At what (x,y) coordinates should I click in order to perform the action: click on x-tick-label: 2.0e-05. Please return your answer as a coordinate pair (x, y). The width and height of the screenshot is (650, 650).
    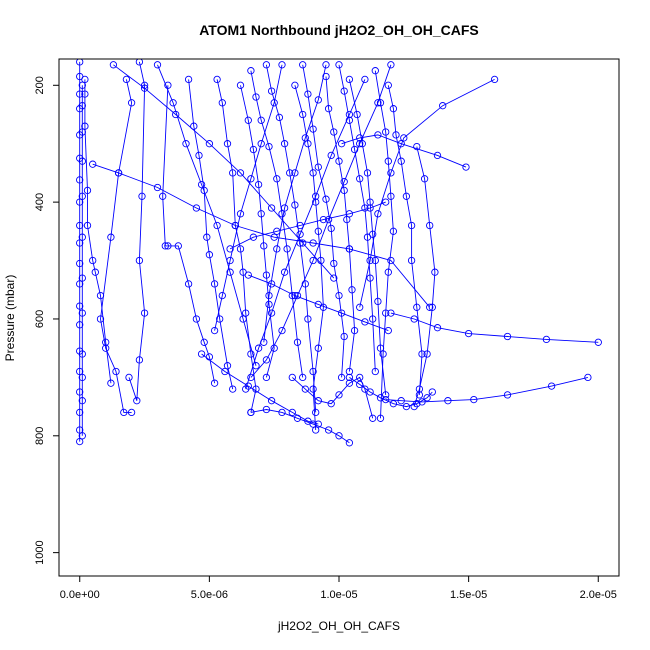
    Looking at the image, I should click on (598, 595).